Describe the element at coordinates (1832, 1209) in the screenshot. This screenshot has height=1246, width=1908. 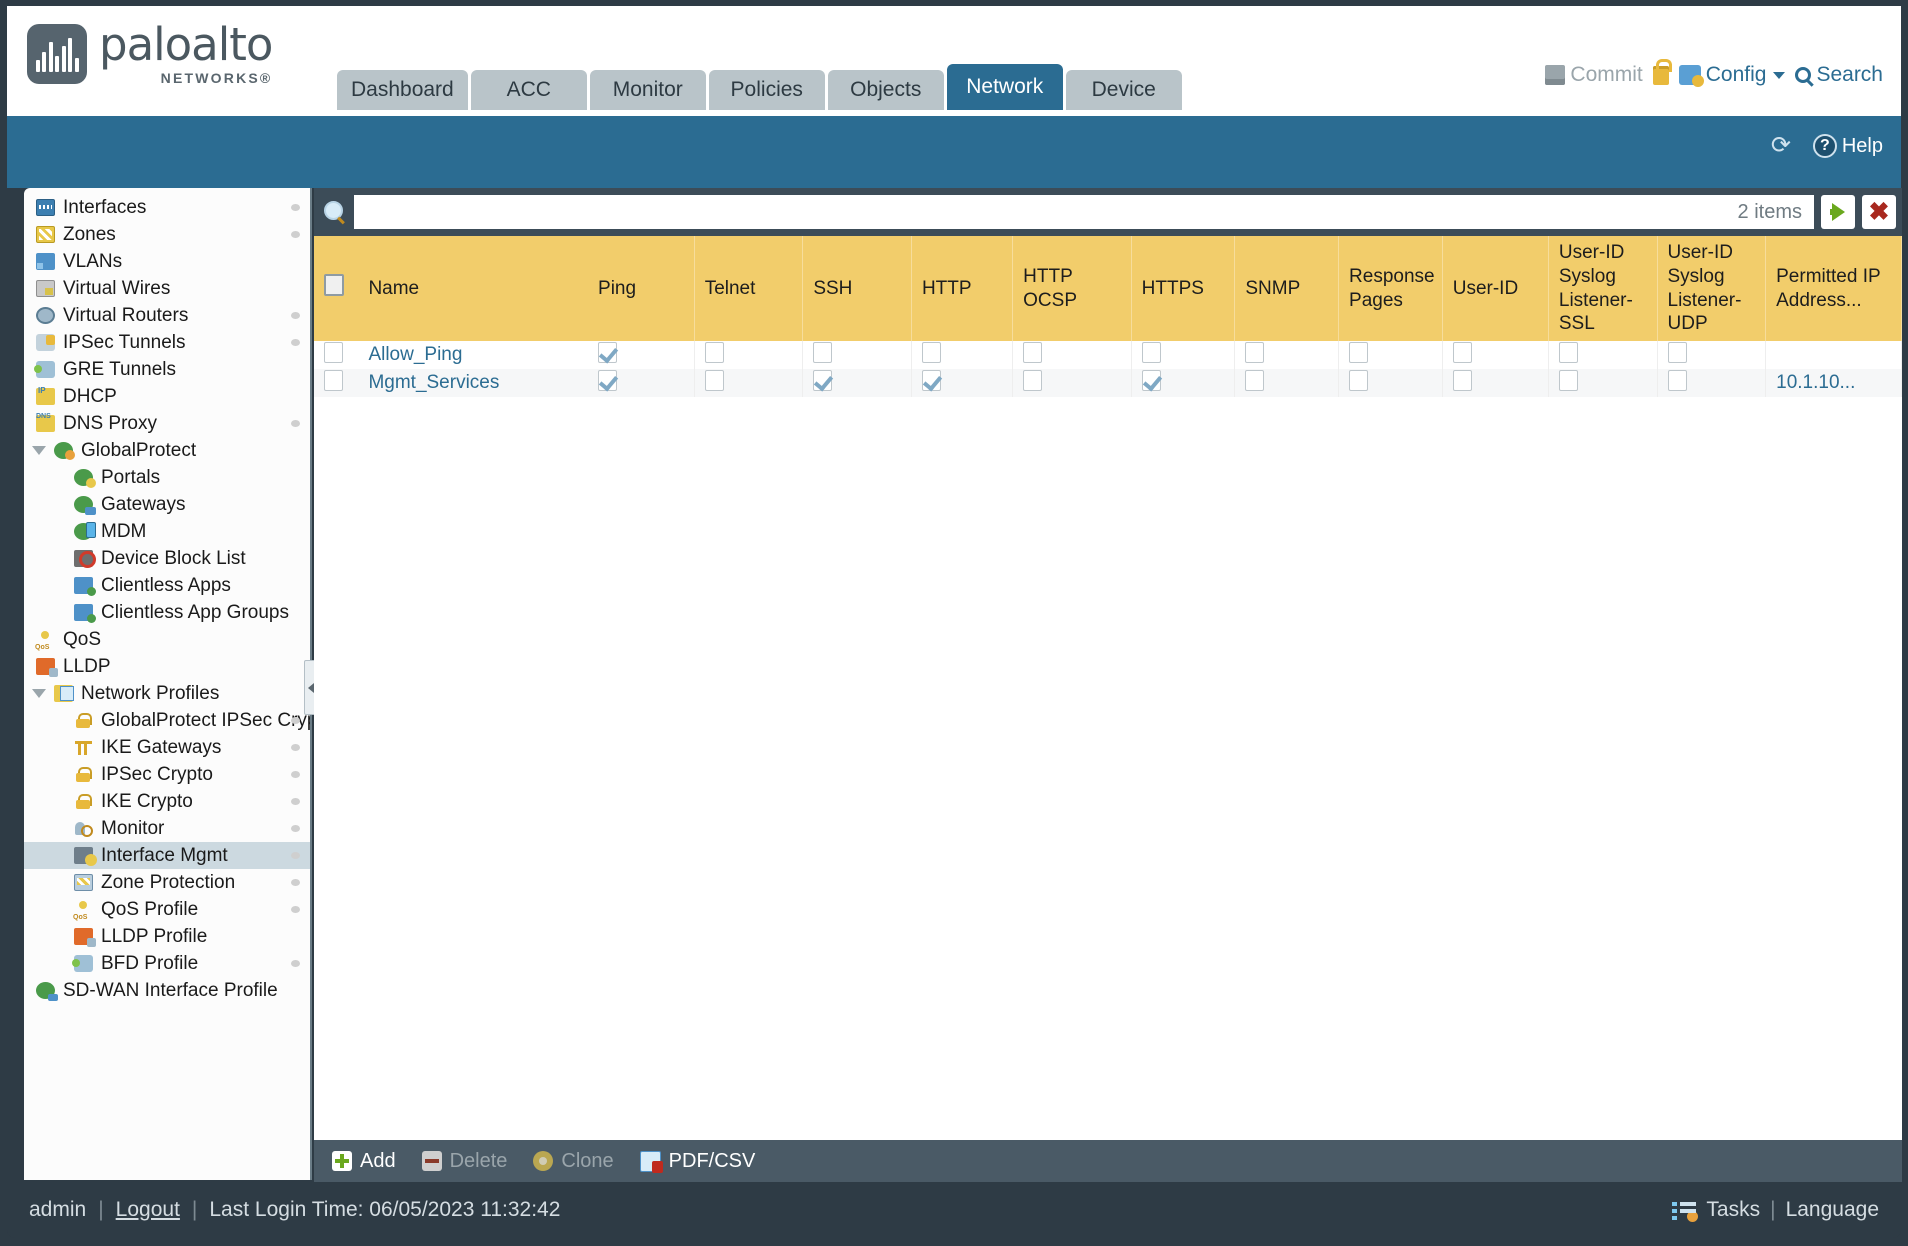
I see `language-button: Language` at that location.